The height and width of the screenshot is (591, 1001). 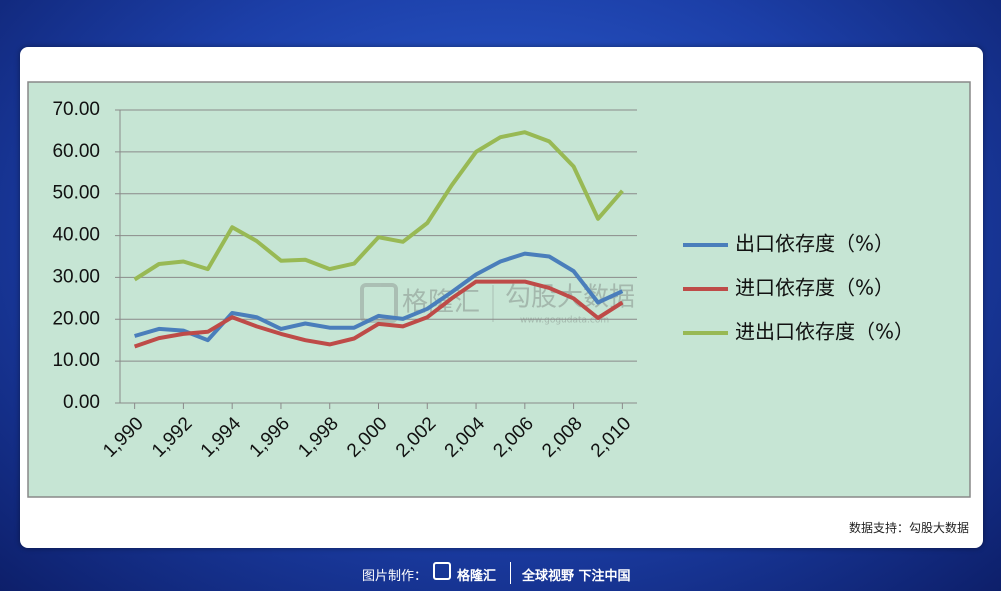 What do you see at coordinates (76, 193) in the screenshot?
I see `y-tick-label: 50.00` at bounding box center [76, 193].